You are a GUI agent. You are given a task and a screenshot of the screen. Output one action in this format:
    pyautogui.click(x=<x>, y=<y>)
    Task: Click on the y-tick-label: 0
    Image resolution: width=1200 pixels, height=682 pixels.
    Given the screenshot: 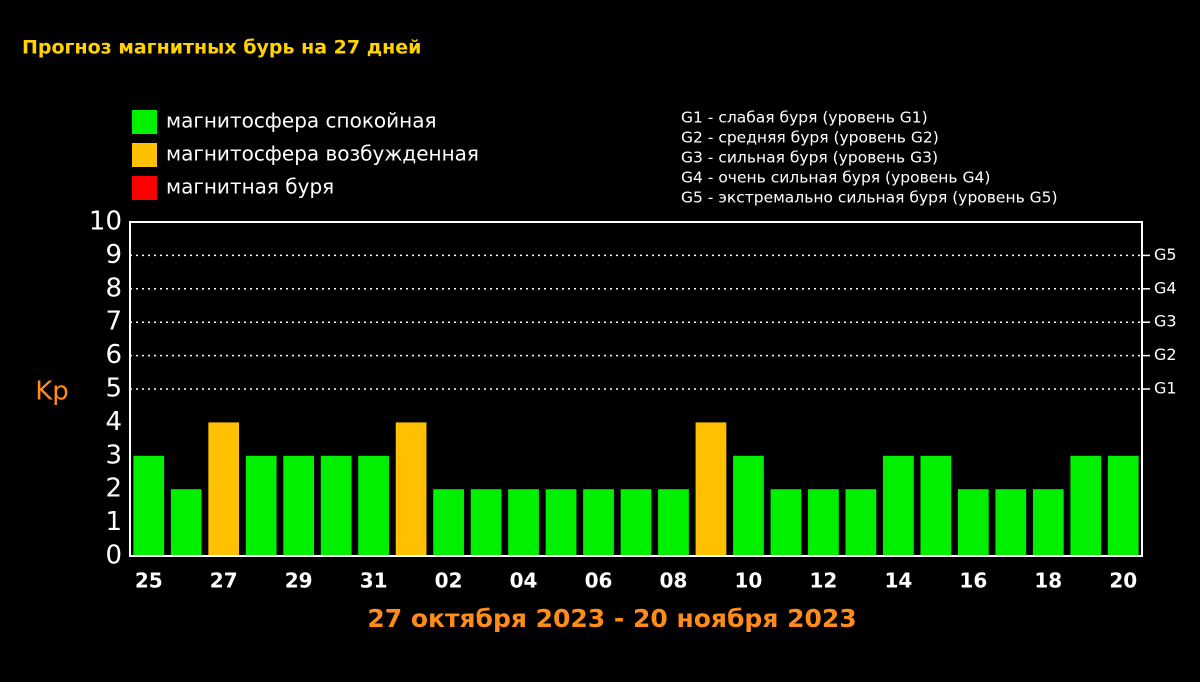 What is the action you would take?
    pyautogui.click(x=113, y=556)
    